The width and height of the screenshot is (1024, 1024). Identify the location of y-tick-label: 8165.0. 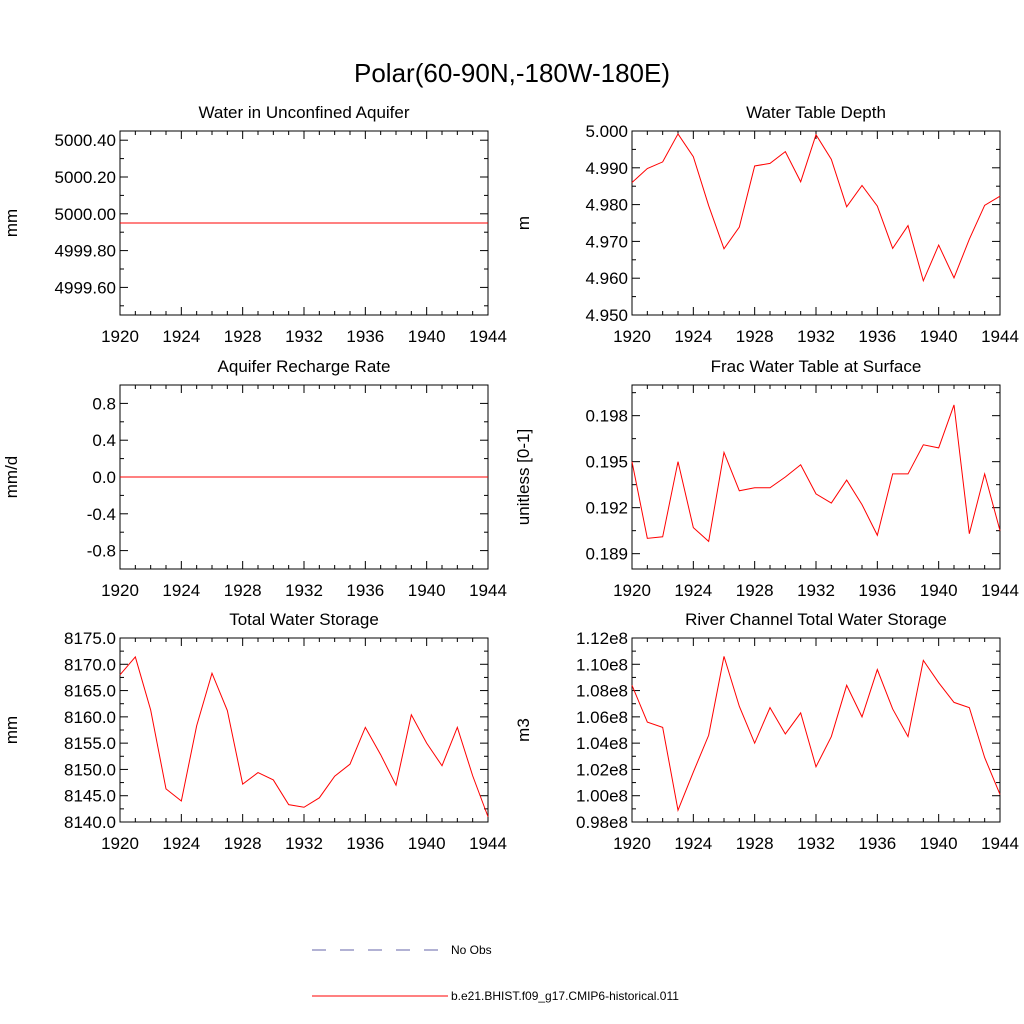
(90, 691).